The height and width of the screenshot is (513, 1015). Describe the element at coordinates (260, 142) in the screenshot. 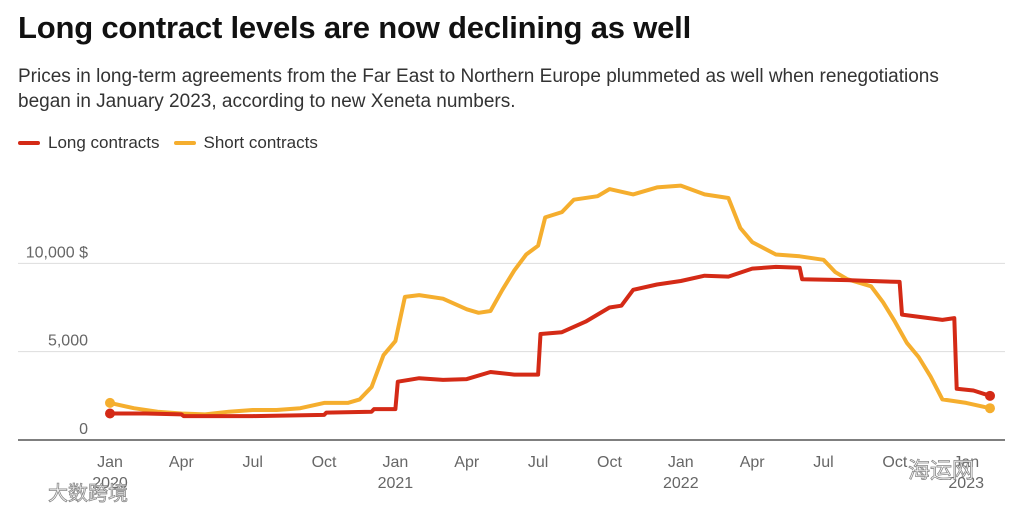

I see `legend-label-short: Short contracts` at that location.